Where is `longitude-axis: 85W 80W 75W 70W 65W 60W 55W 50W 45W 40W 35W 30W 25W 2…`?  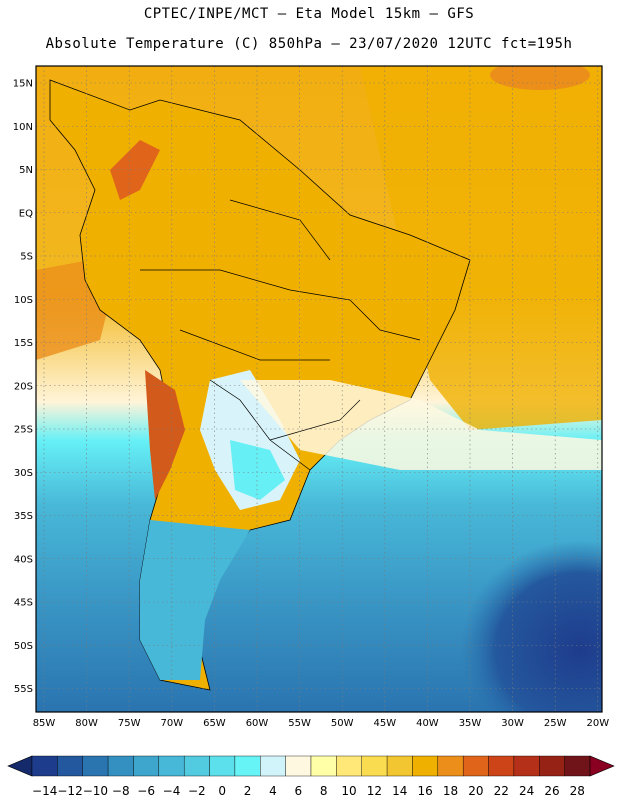
longitude-axis: 85W 80W 75W 70W 65W 60W 55W 50W 45W 40W 35W 30W 25W 2… is located at coordinates (321, 723).